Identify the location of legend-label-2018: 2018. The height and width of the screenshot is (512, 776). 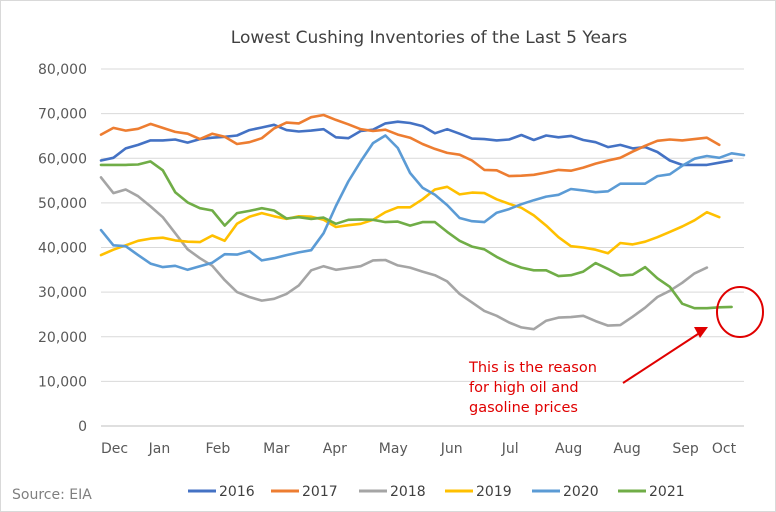
(408, 492).